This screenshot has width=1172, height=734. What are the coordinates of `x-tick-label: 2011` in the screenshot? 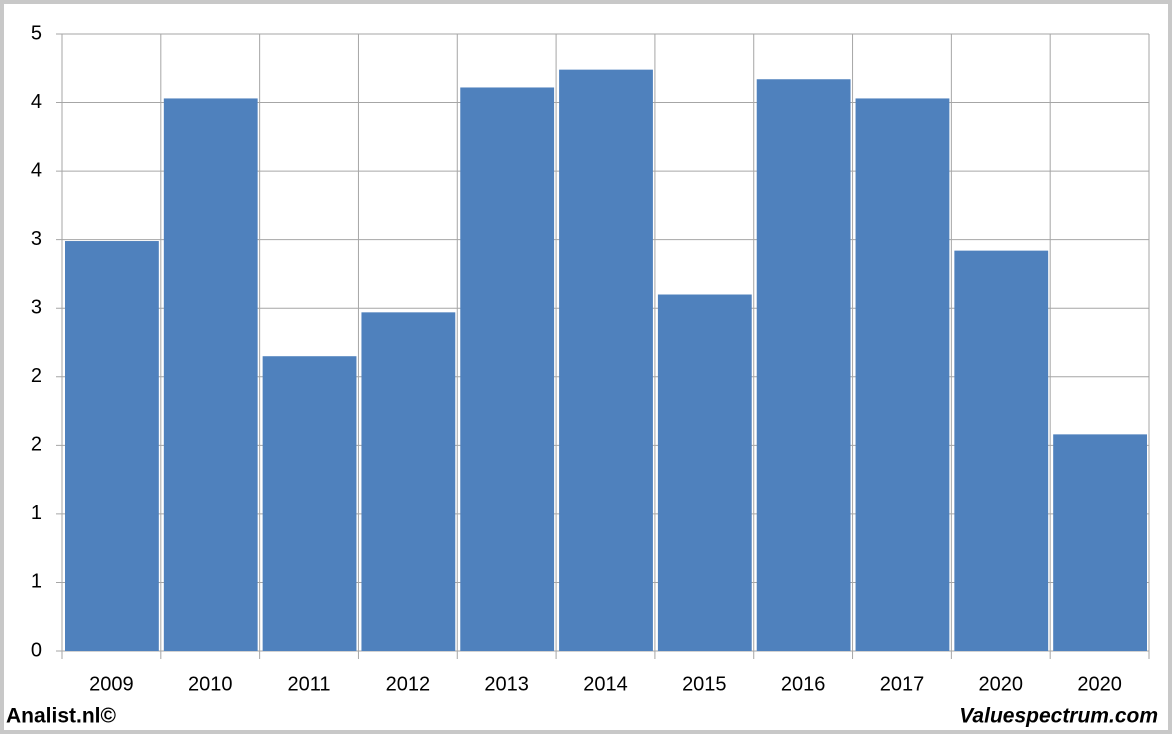 It's located at (309, 684).